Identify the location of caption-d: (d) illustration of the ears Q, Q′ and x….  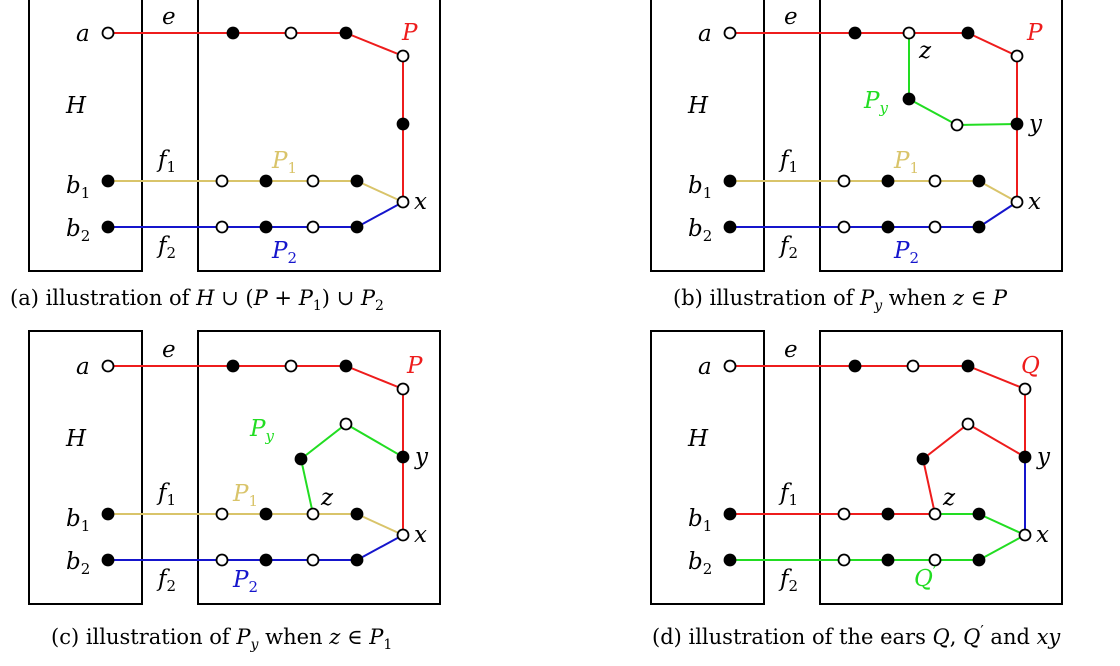
(856, 635).